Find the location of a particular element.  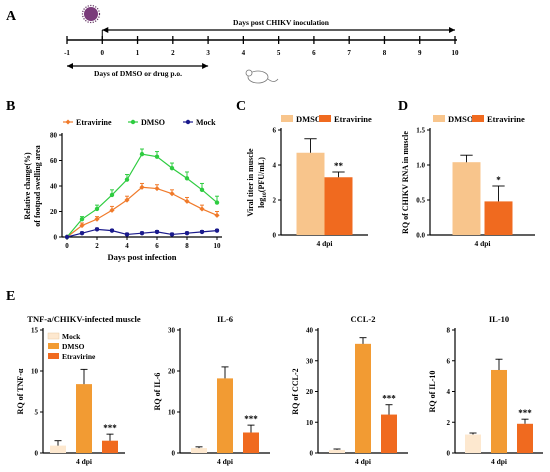

y-axis-label-line: RQ of CHIKV RNA in muscle is located at coordinates (405, 182).